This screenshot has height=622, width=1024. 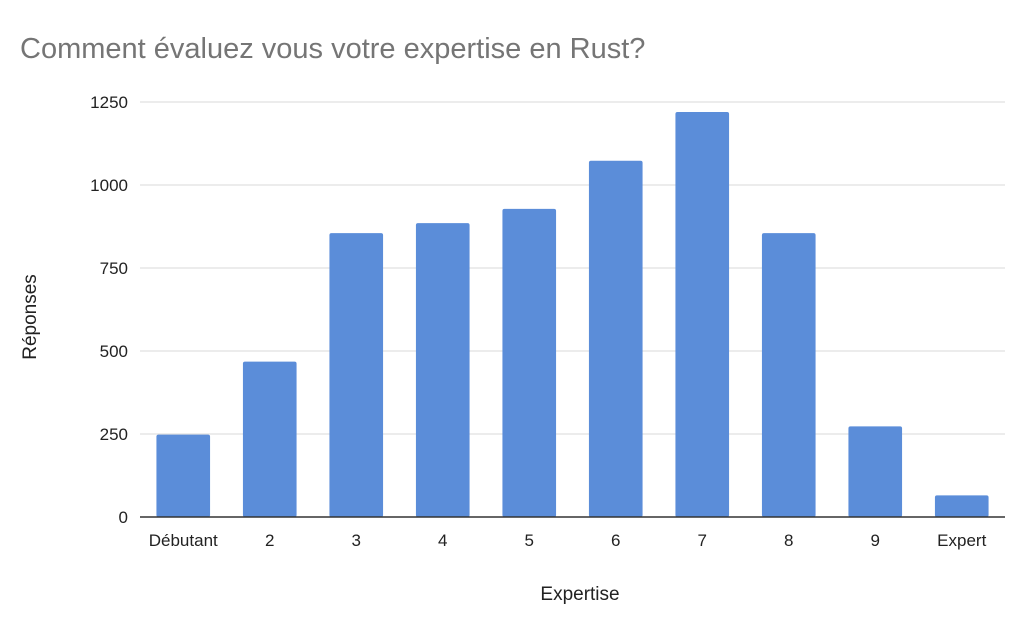 I want to click on x-tick-label: 2, so click(x=269, y=540).